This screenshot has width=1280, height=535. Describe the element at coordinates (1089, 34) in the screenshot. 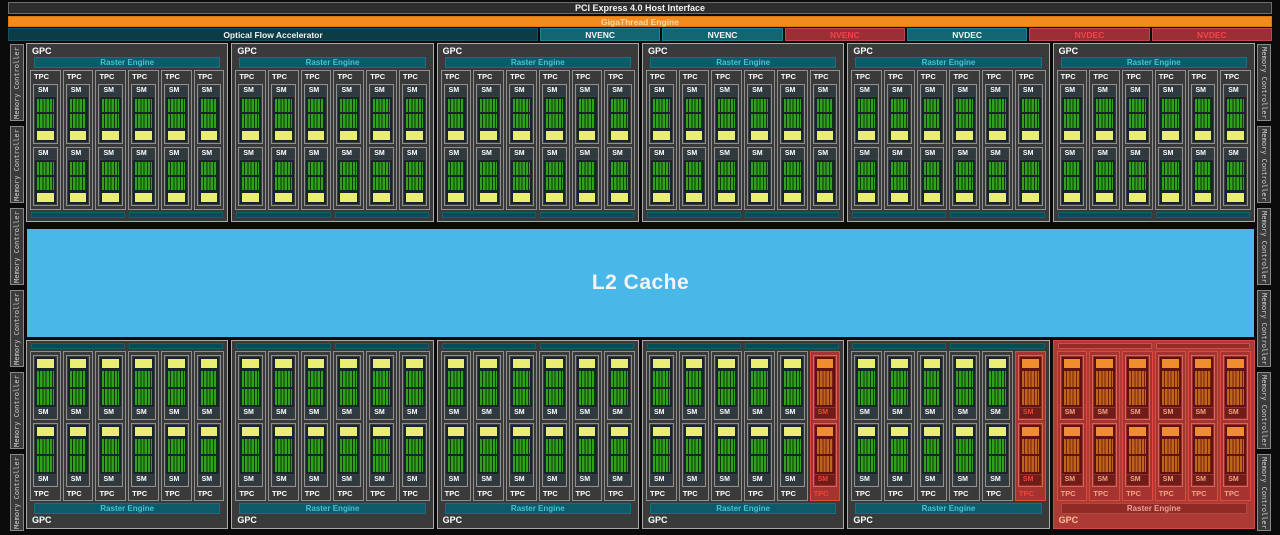

I see `nvdec-block: NVDEC` at that location.